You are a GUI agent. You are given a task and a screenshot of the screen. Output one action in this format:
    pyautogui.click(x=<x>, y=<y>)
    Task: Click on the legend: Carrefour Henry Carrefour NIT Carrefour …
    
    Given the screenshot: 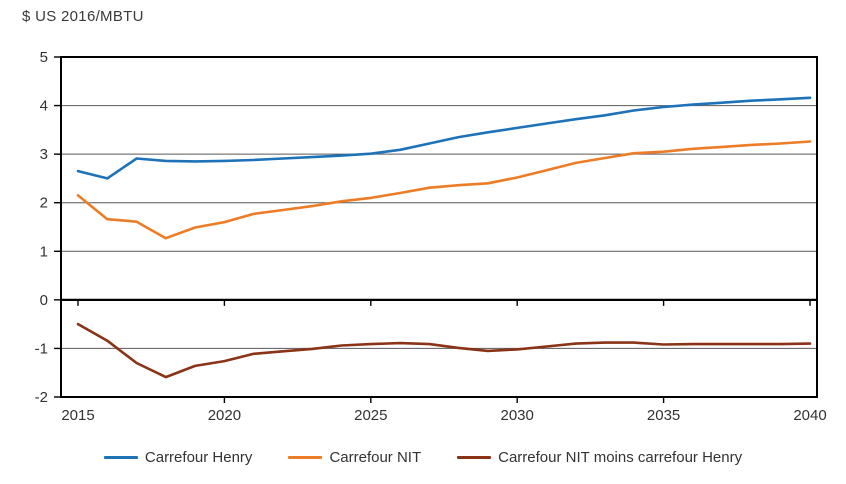 What is the action you would take?
    pyautogui.click(x=423, y=457)
    